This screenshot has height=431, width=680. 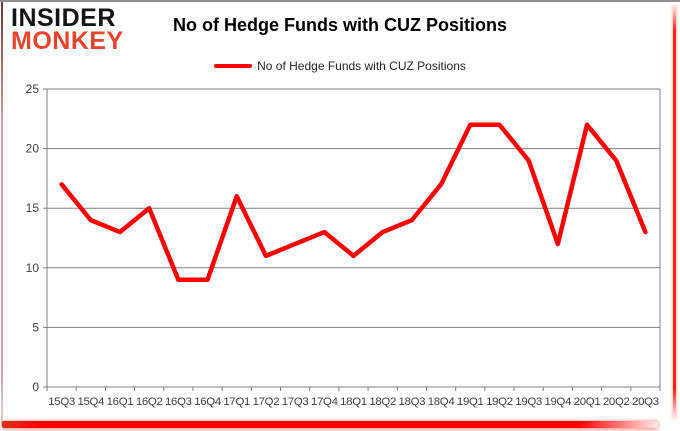 What do you see at coordinates (63, 18) in the screenshot?
I see `logo-line1: INSIDER` at bounding box center [63, 18].